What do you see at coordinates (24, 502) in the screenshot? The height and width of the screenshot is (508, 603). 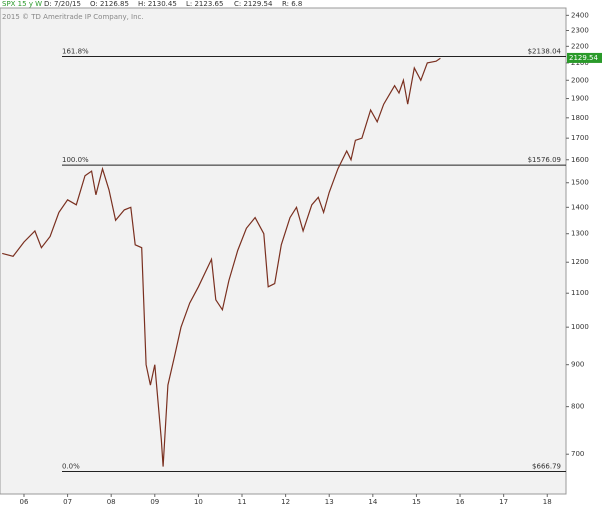 I see `x-tick-label: 06` at bounding box center [24, 502].